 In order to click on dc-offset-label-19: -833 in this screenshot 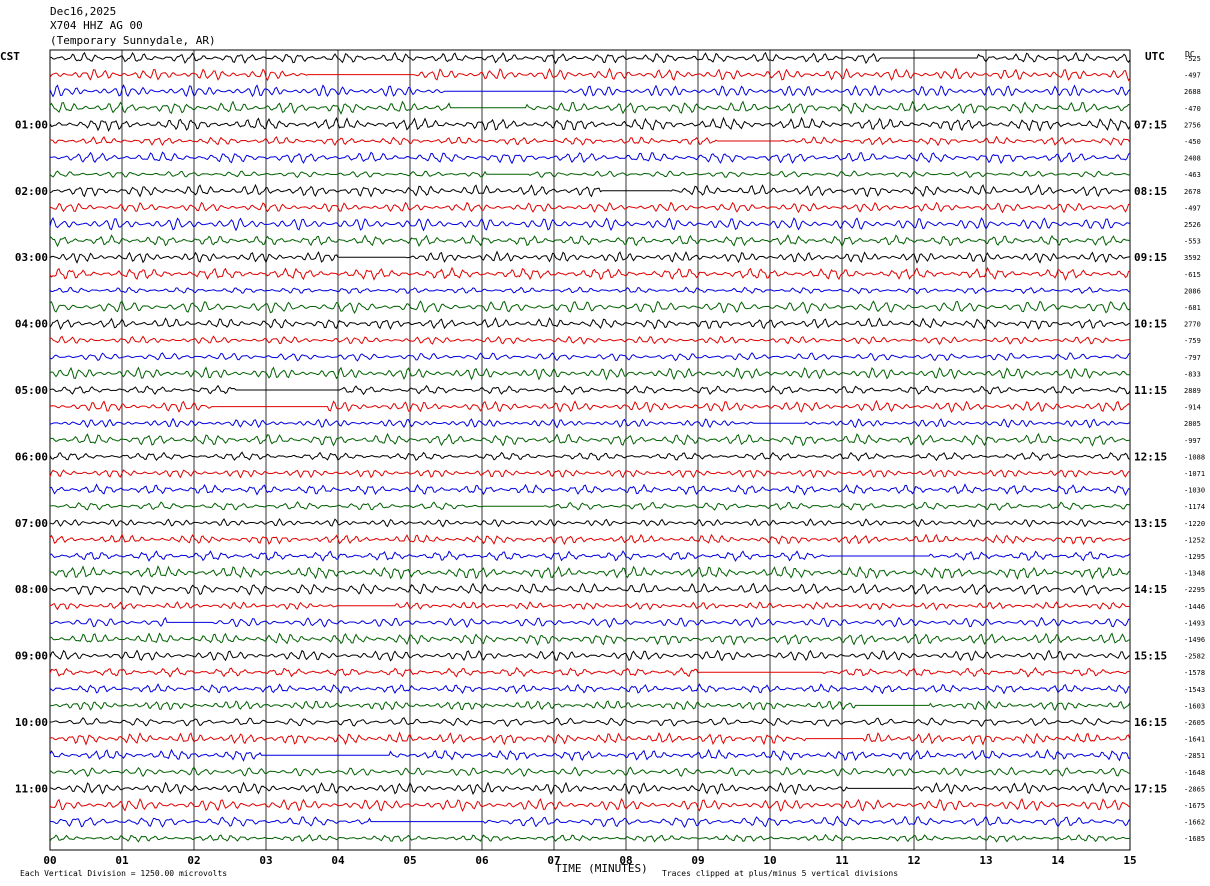, I will do `click(1192, 374)`.